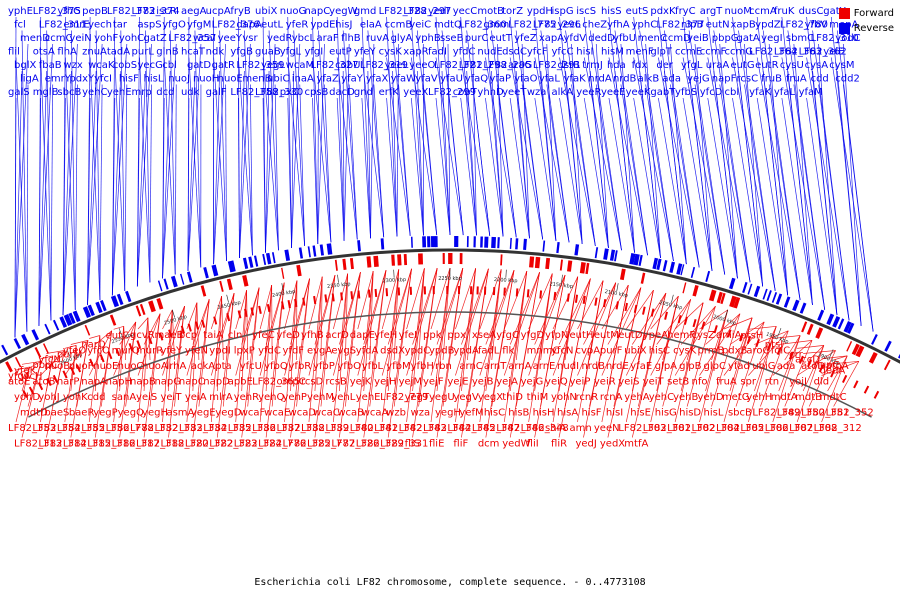 The image size is (900, 600). Describe the element at coordinates (763, 366) in the screenshot. I see `gene-label: ubiG` at that location.